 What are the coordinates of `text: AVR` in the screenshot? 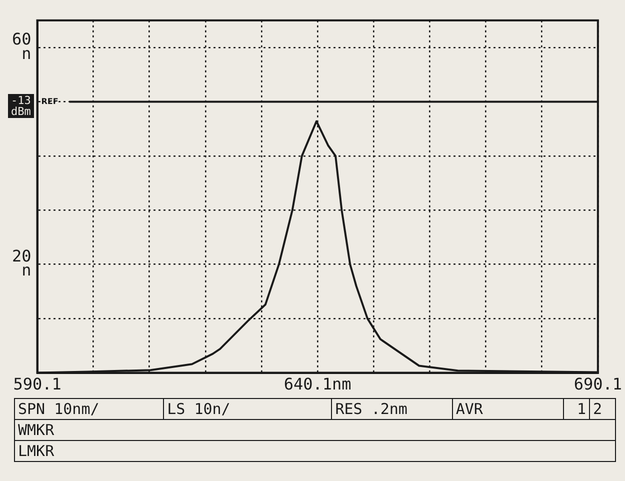 It's located at (508, 409).